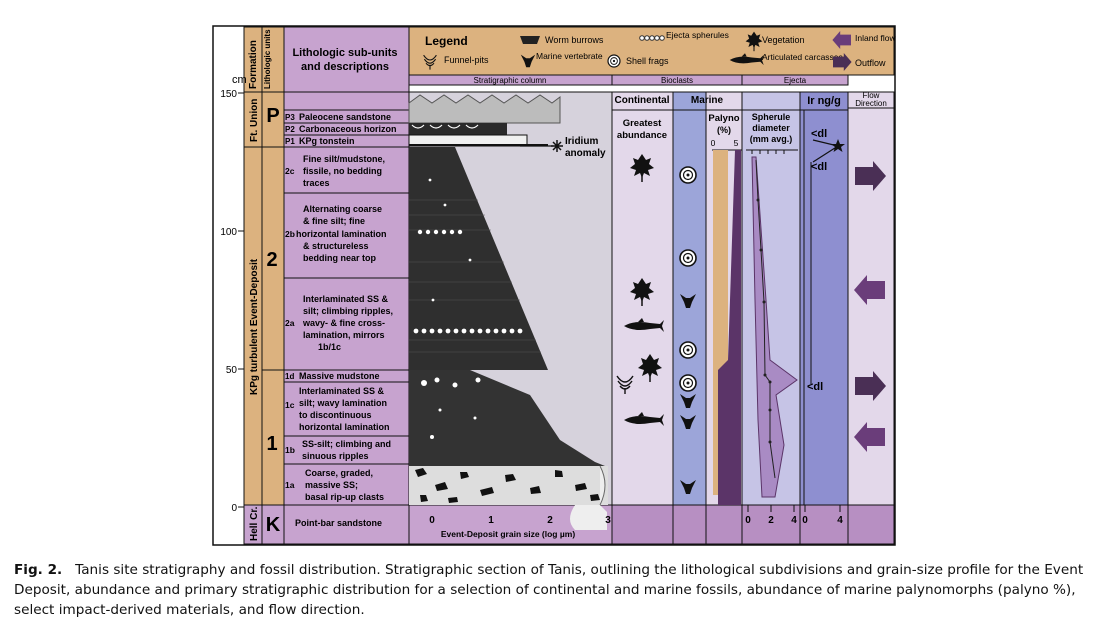 This screenshot has height=630, width=1113. Describe the element at coordinates (870, 63) in the screenshot. I see `legend-outflow: Outflow` at that location.